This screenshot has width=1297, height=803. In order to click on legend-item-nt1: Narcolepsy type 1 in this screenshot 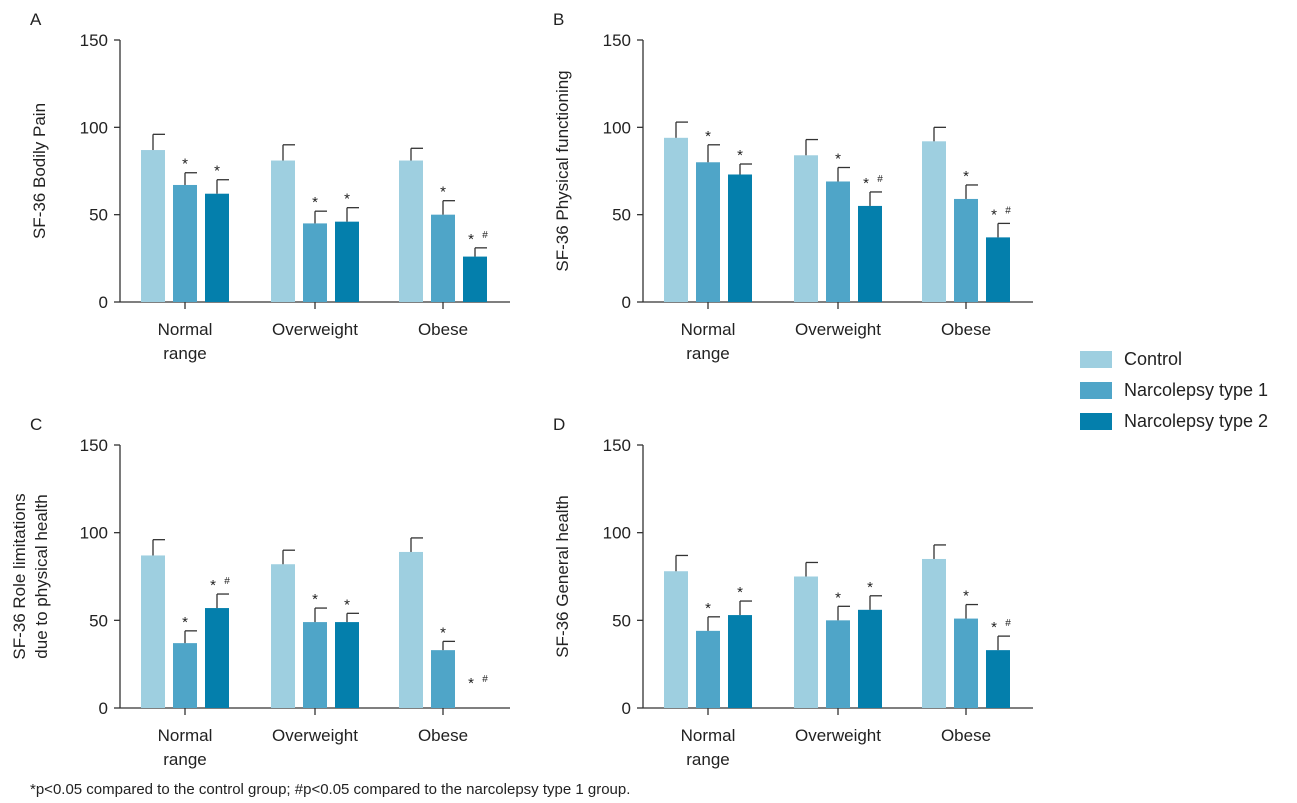, I will do `click(1174, 390)`.